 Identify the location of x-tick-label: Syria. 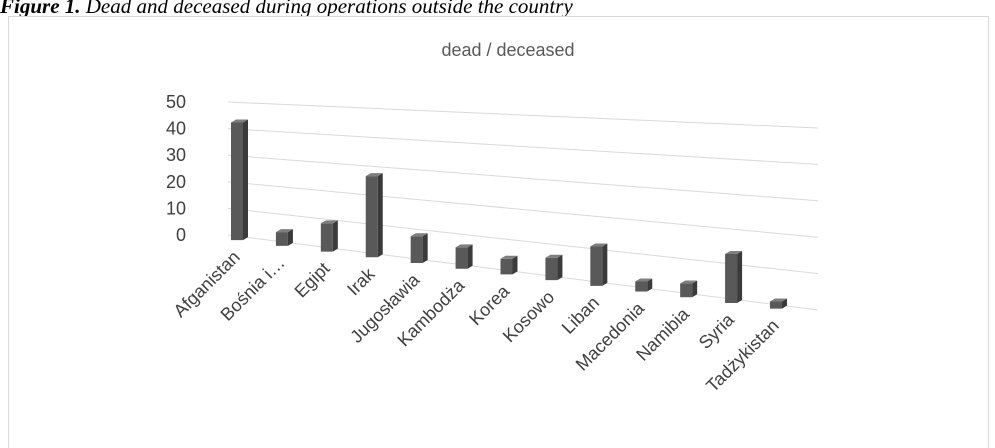
(717, 331).